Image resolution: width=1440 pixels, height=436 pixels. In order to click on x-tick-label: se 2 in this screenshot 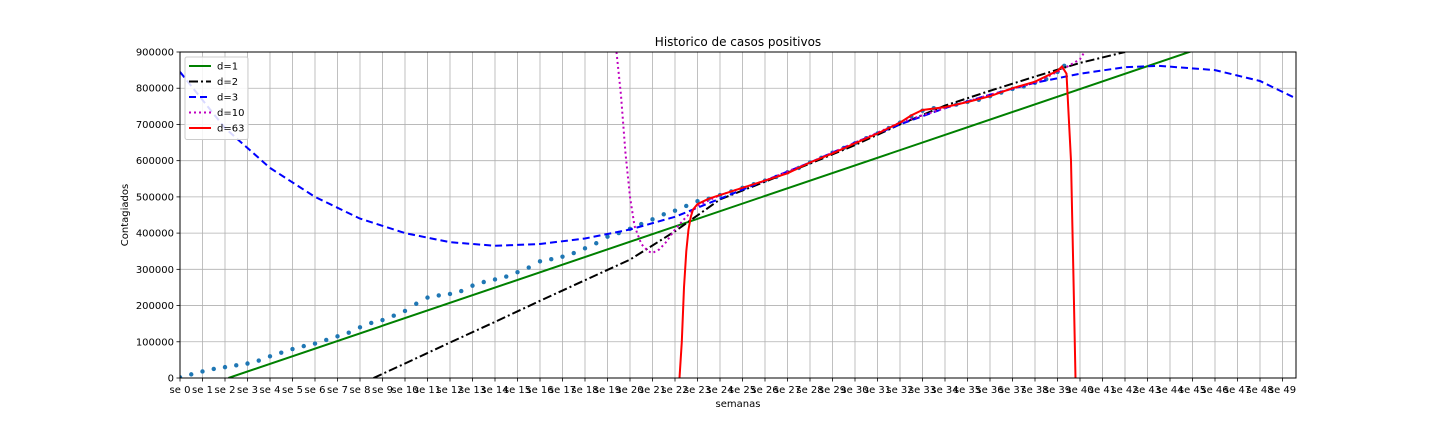, I will do `click(225, 390)`.